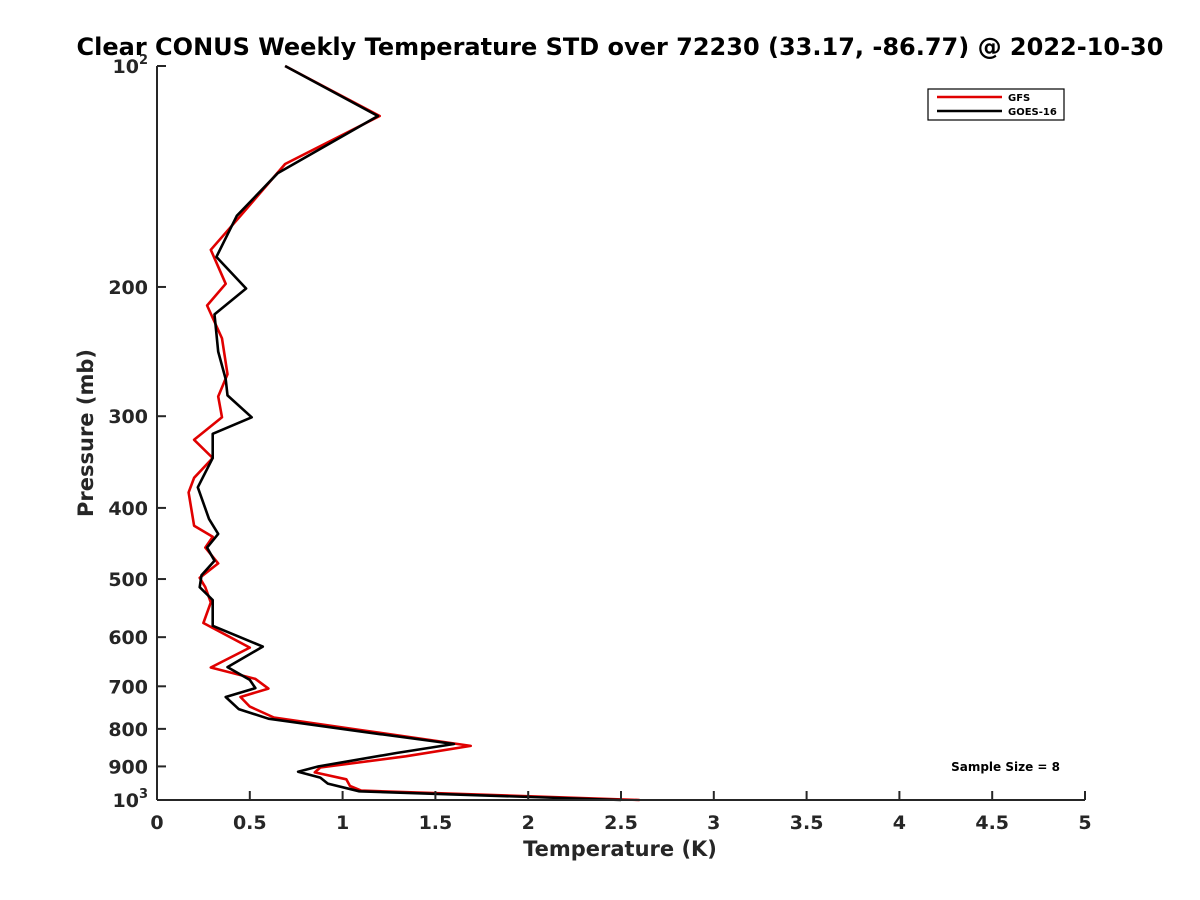 The height and width of the screenshot is (900, 1200). I want to click on x-axis-label: Temperature (K), so click(620, 849).